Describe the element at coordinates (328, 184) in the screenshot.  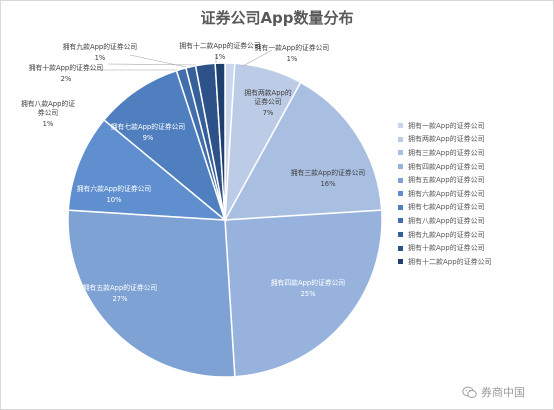
I see `slice-value-3: 16%` at that location.